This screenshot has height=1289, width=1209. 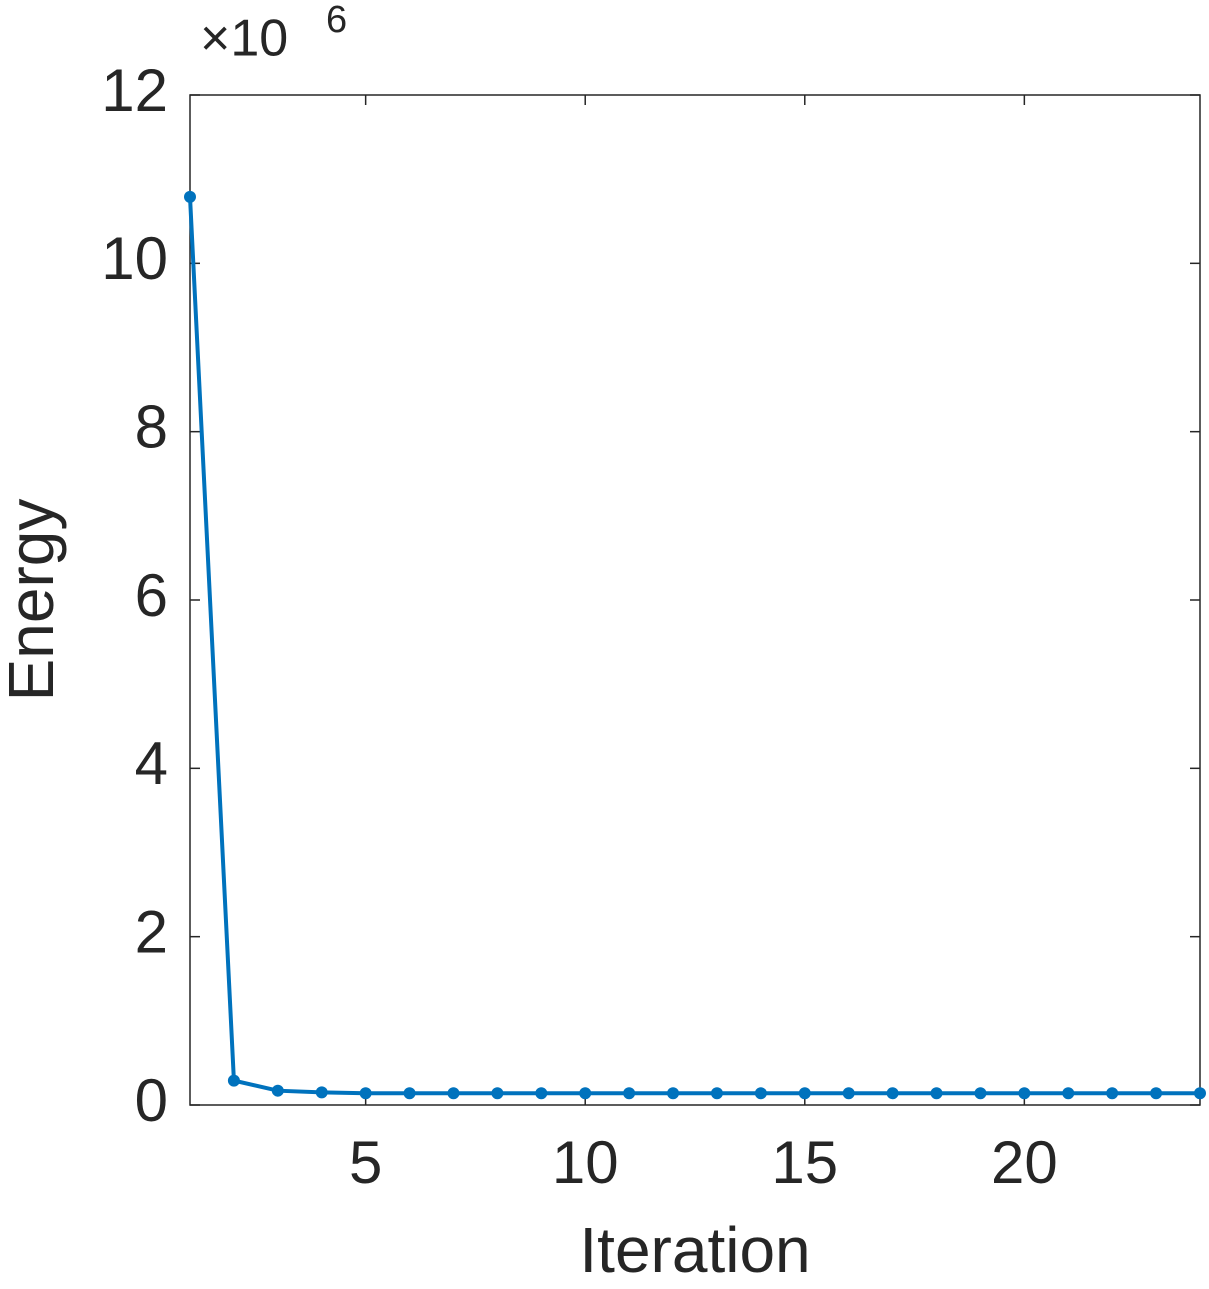 I want to click on y-tick-label: 6, so click(x=151, y=595).